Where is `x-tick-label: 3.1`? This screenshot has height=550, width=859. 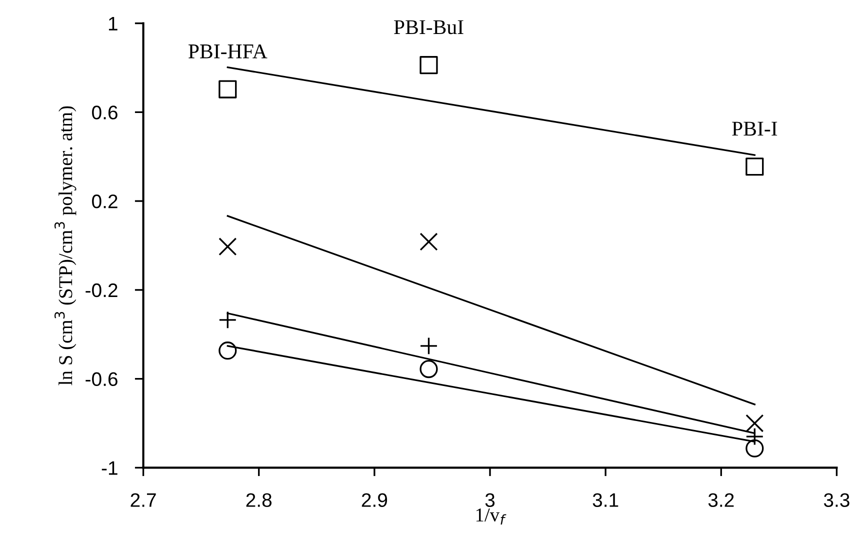 x-tick-label: 3.1 is located at coordinates (605, 500).